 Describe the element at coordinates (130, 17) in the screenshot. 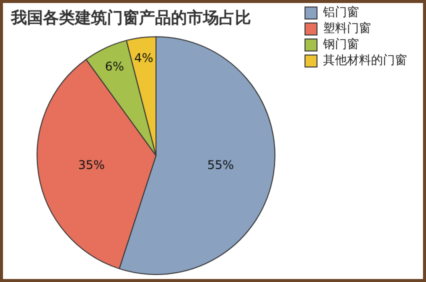

I see `chart-title: 我国各类建筑门窗产品的市场占比` at that location.